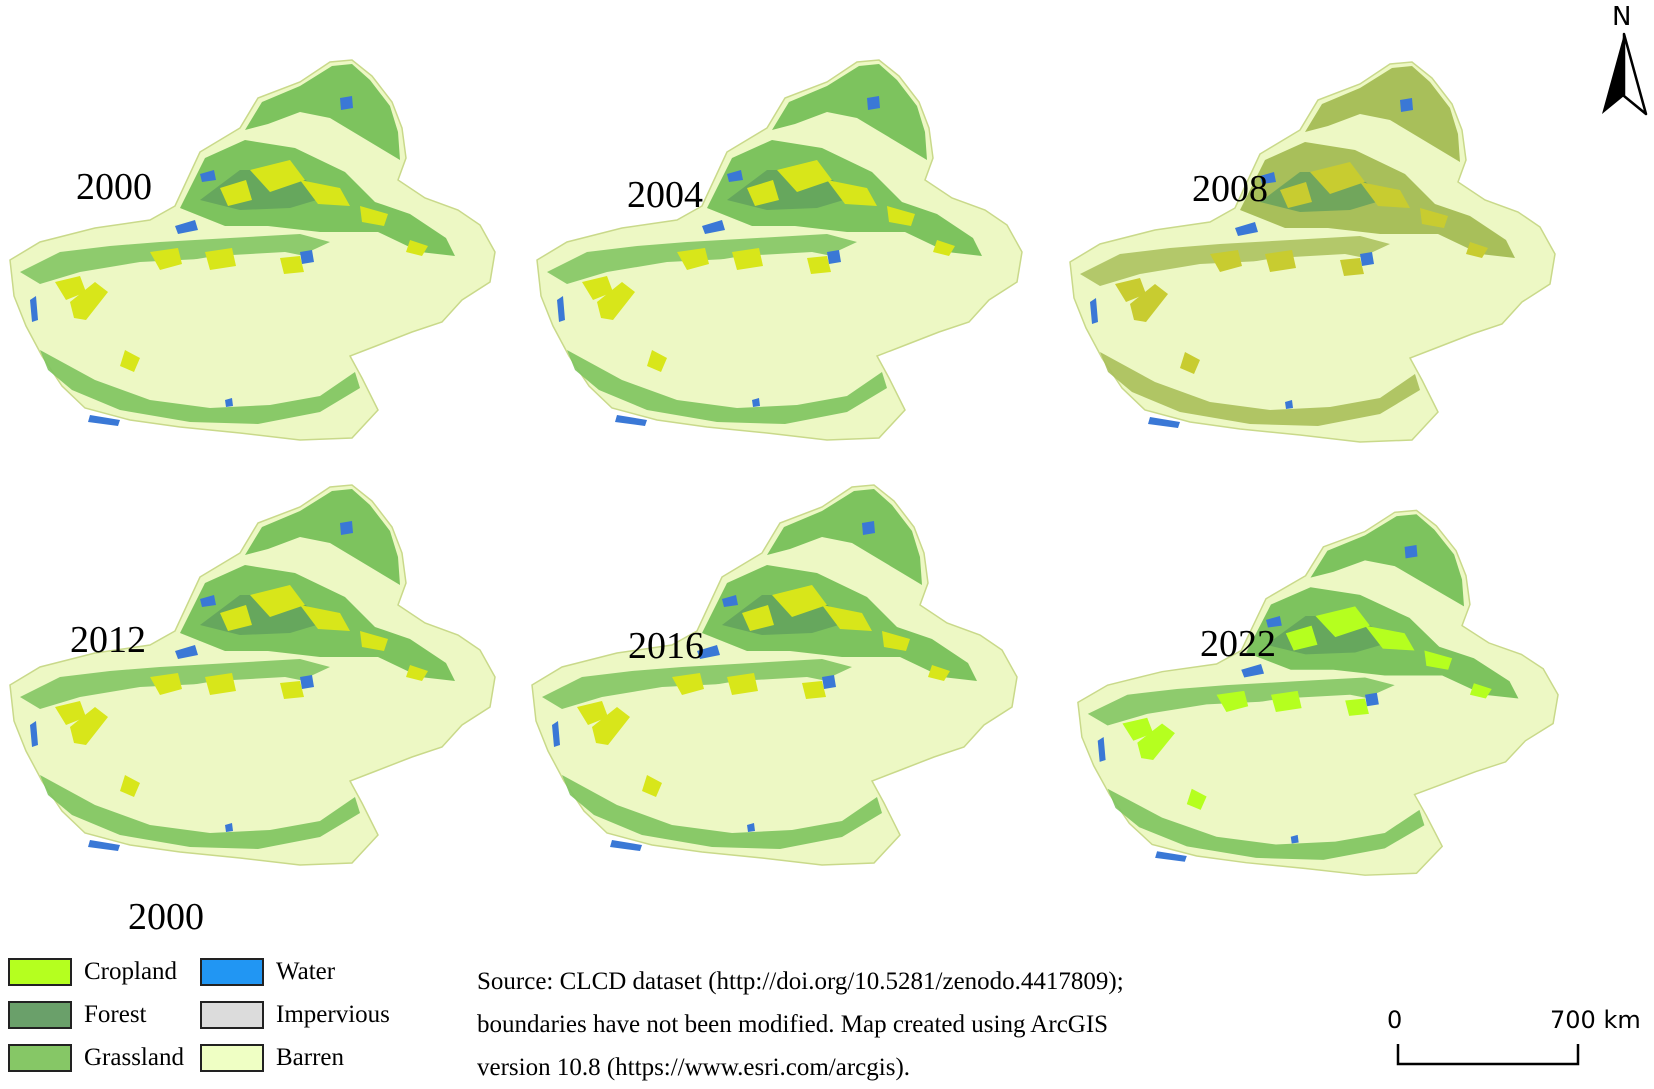 Image resolution: width=1654 pixels, height=1089 pixels. Describe the element at coordinates (779, 250) in the screenshot. I see `region-map-2004` at that location.